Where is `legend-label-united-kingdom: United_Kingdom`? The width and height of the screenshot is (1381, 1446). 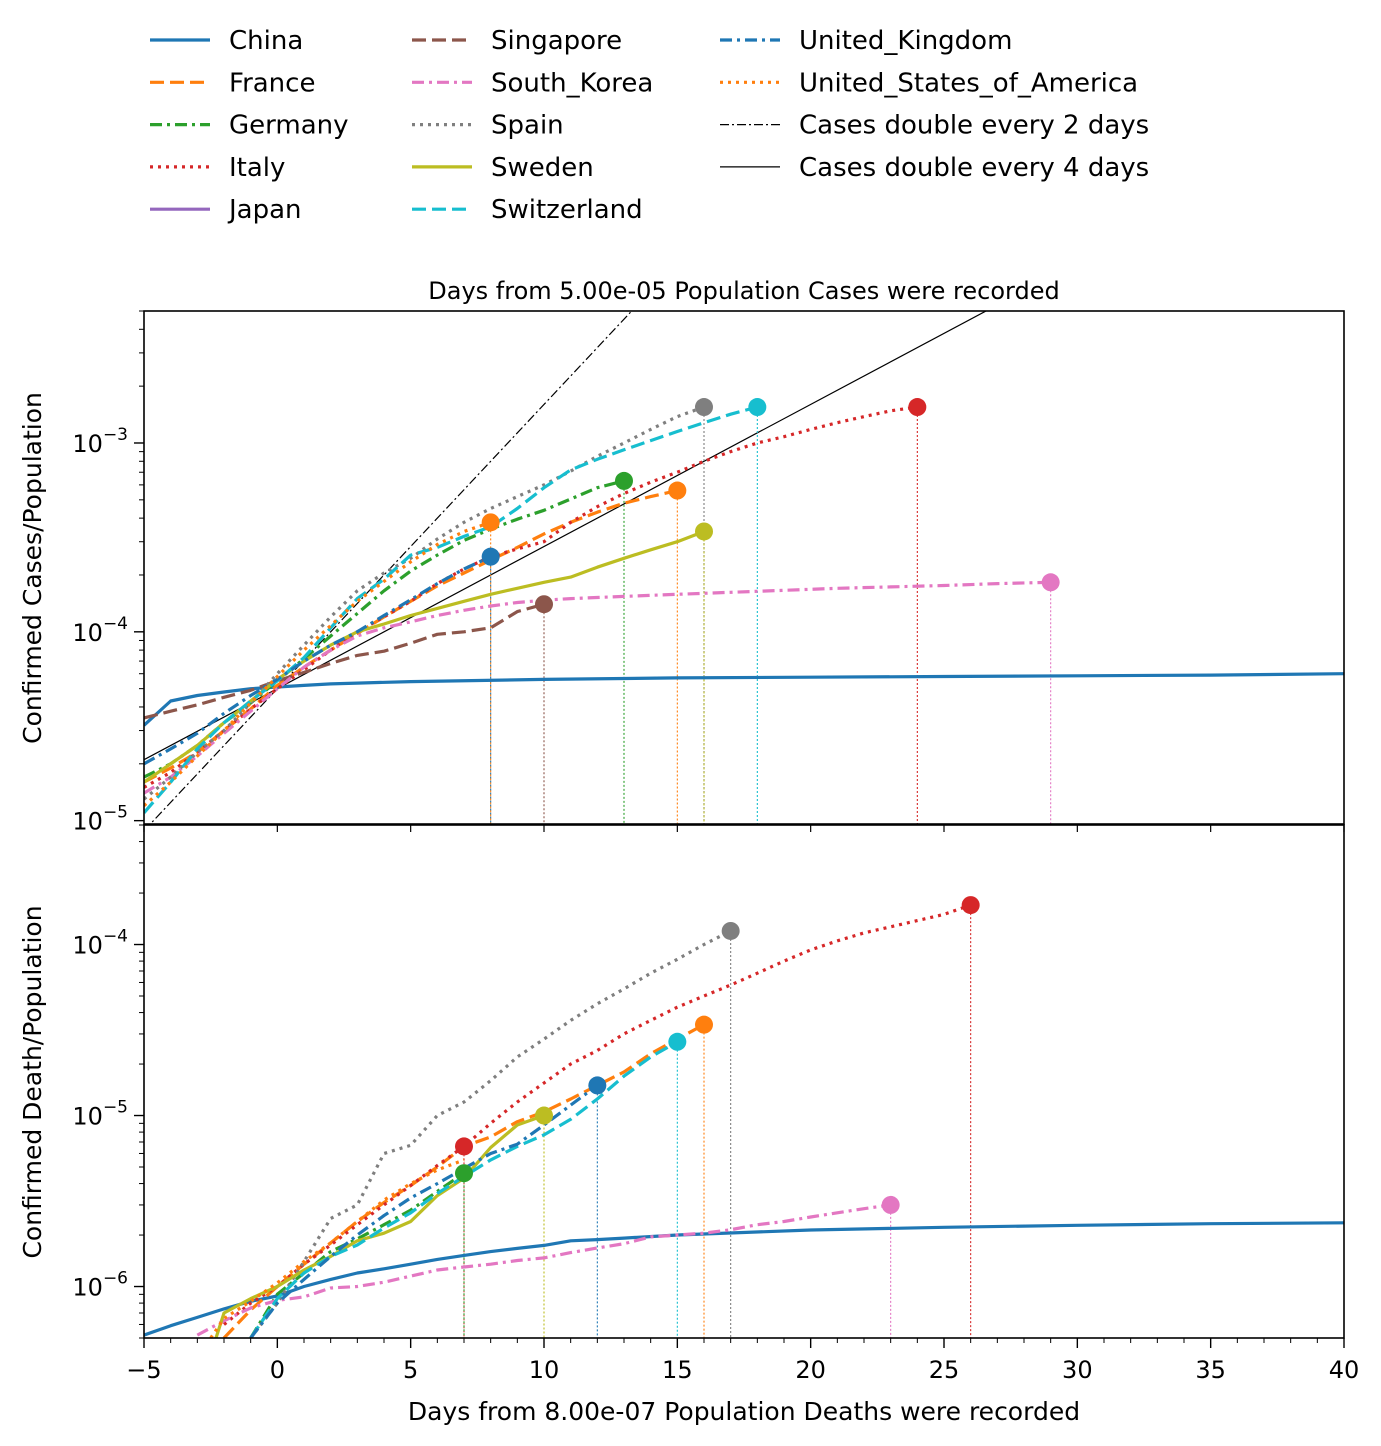
legend-label-united-kingdom: United_Kingdom is located at coordinates (905, 41).